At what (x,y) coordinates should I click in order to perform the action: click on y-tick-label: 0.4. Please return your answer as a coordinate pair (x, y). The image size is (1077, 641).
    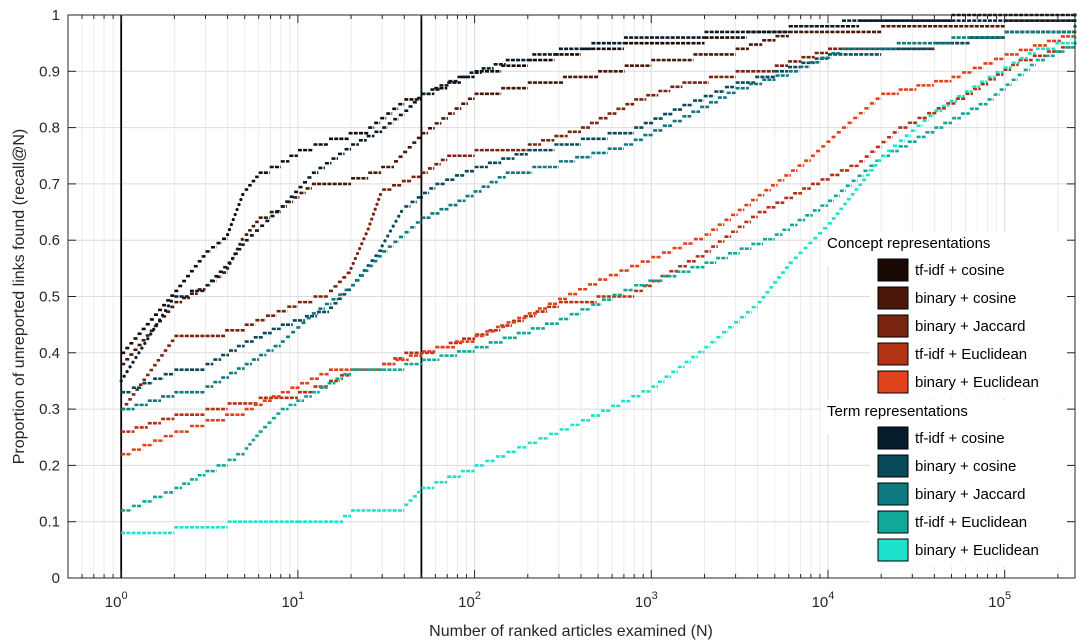
    Looking at the image, I should click on (49, 353).